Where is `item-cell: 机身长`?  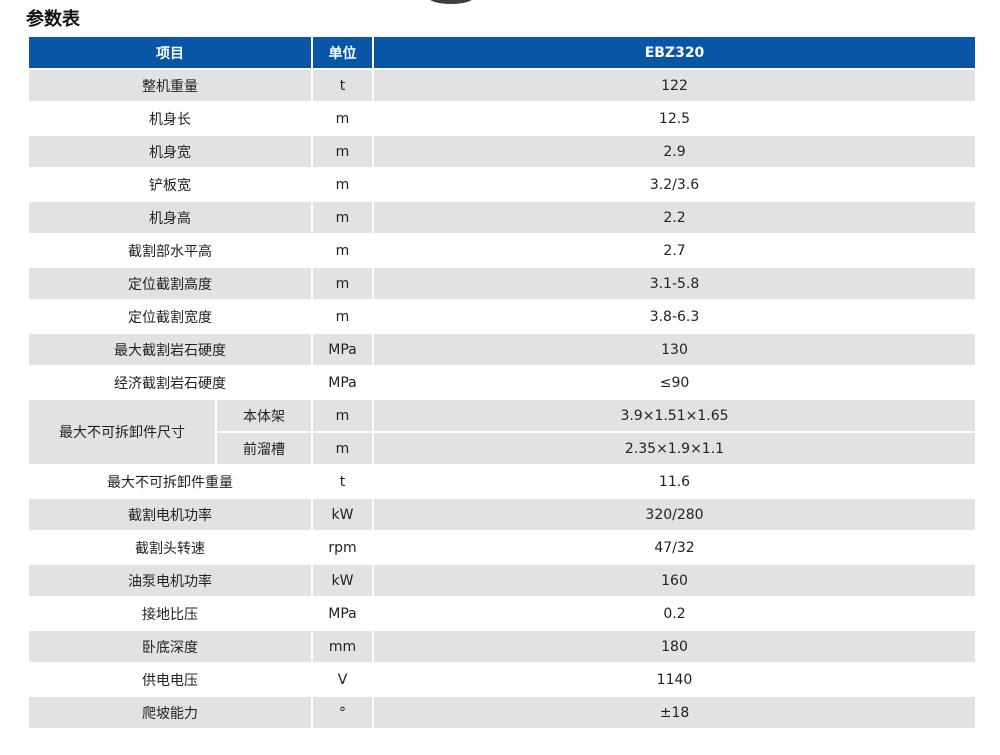 item-cell: 机身长 is located at coordinates (170, 118).